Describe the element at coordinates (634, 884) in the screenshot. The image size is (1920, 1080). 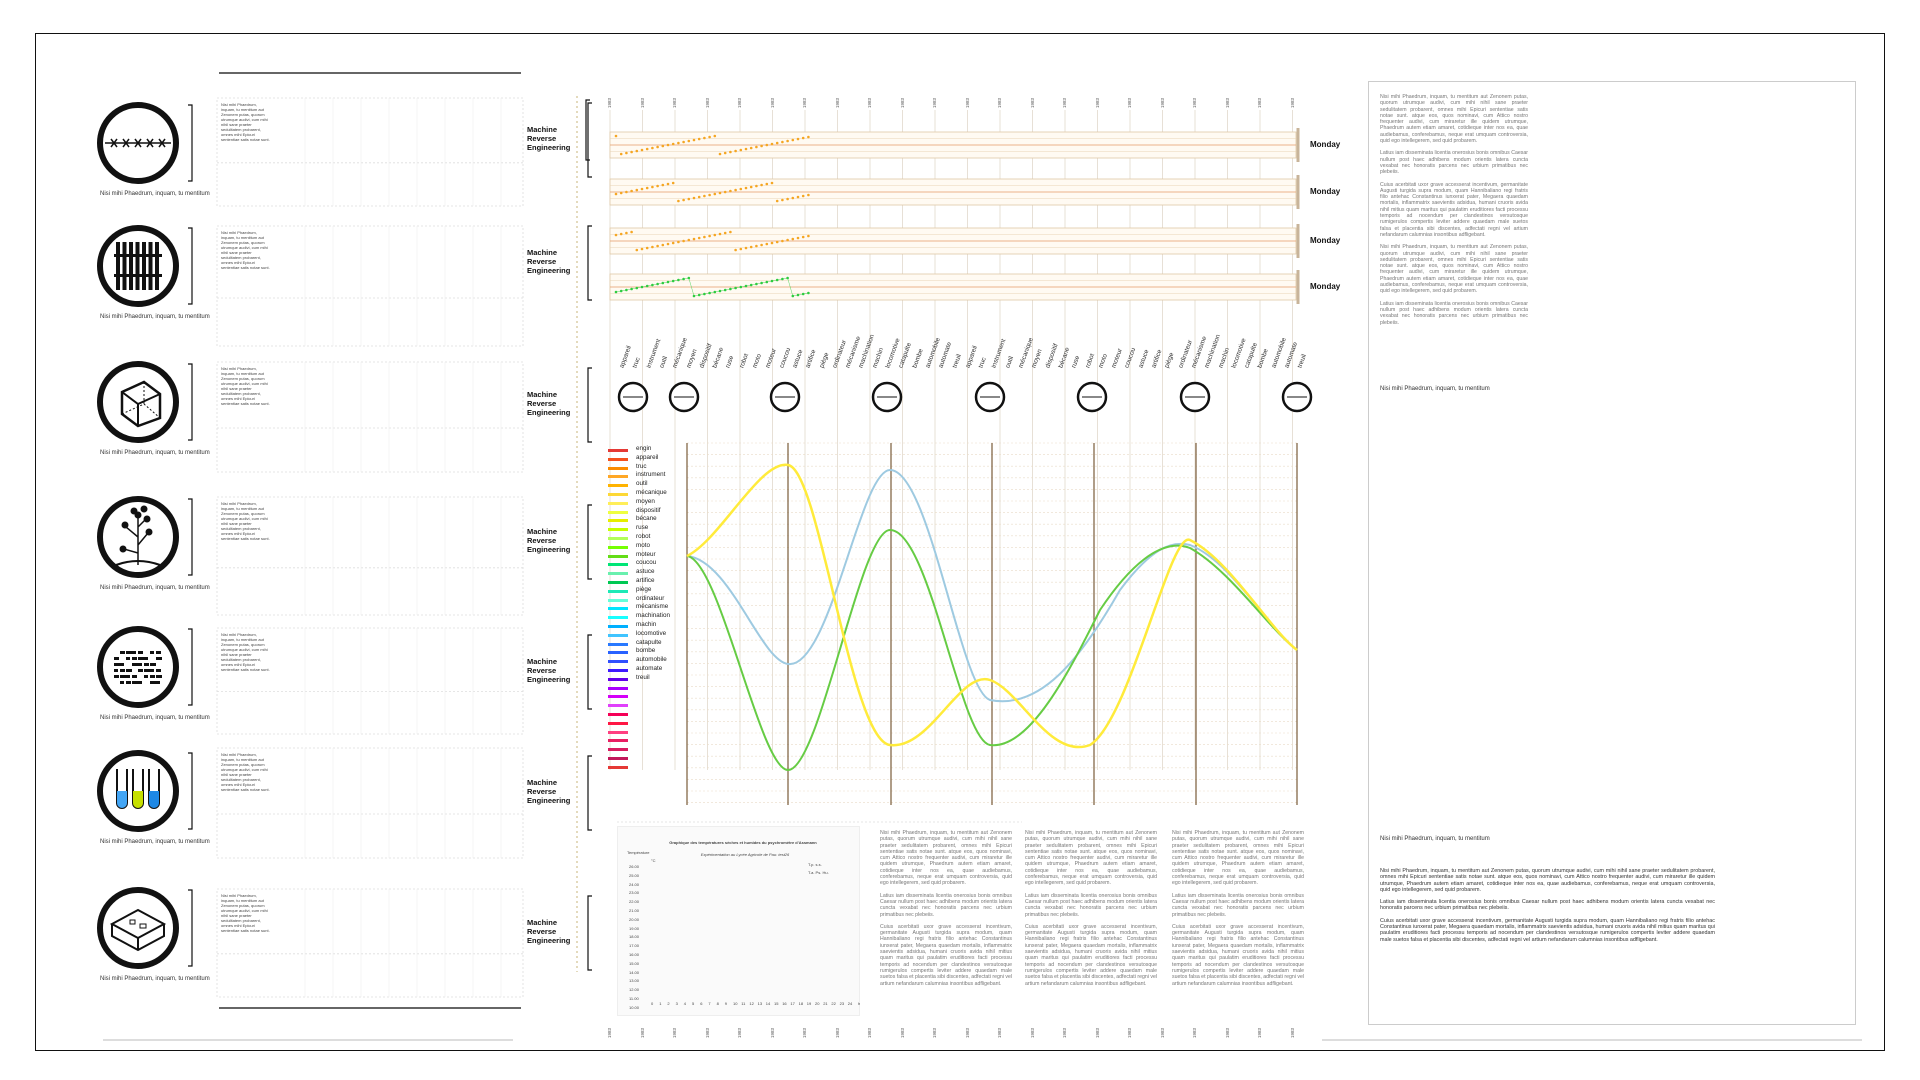
I see `temp-ytick: 24.00` at that location.